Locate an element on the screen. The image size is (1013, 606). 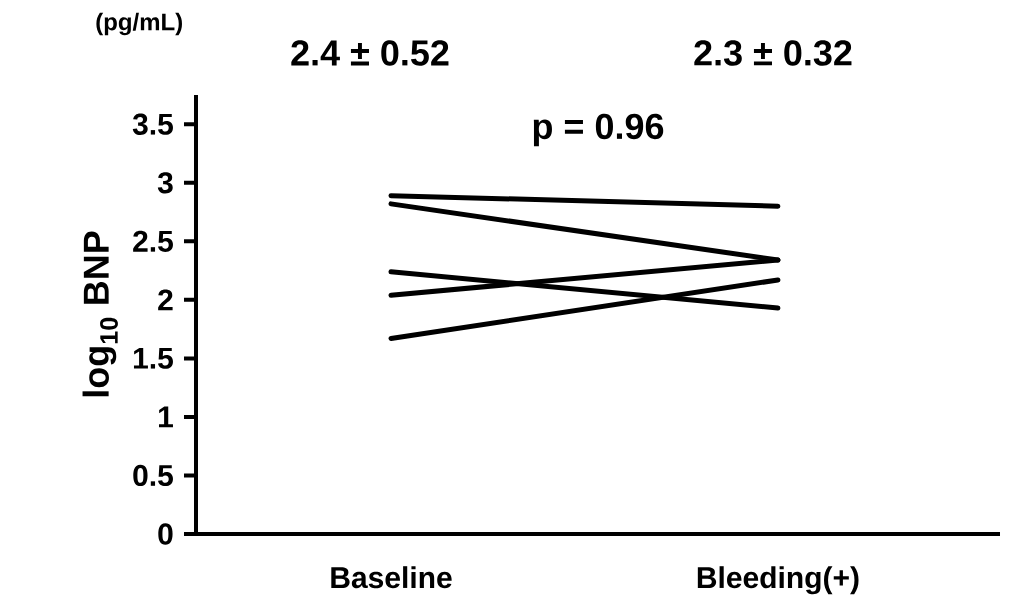
text: 2.3 ± 0.32 is located at coordinates (773, 53).